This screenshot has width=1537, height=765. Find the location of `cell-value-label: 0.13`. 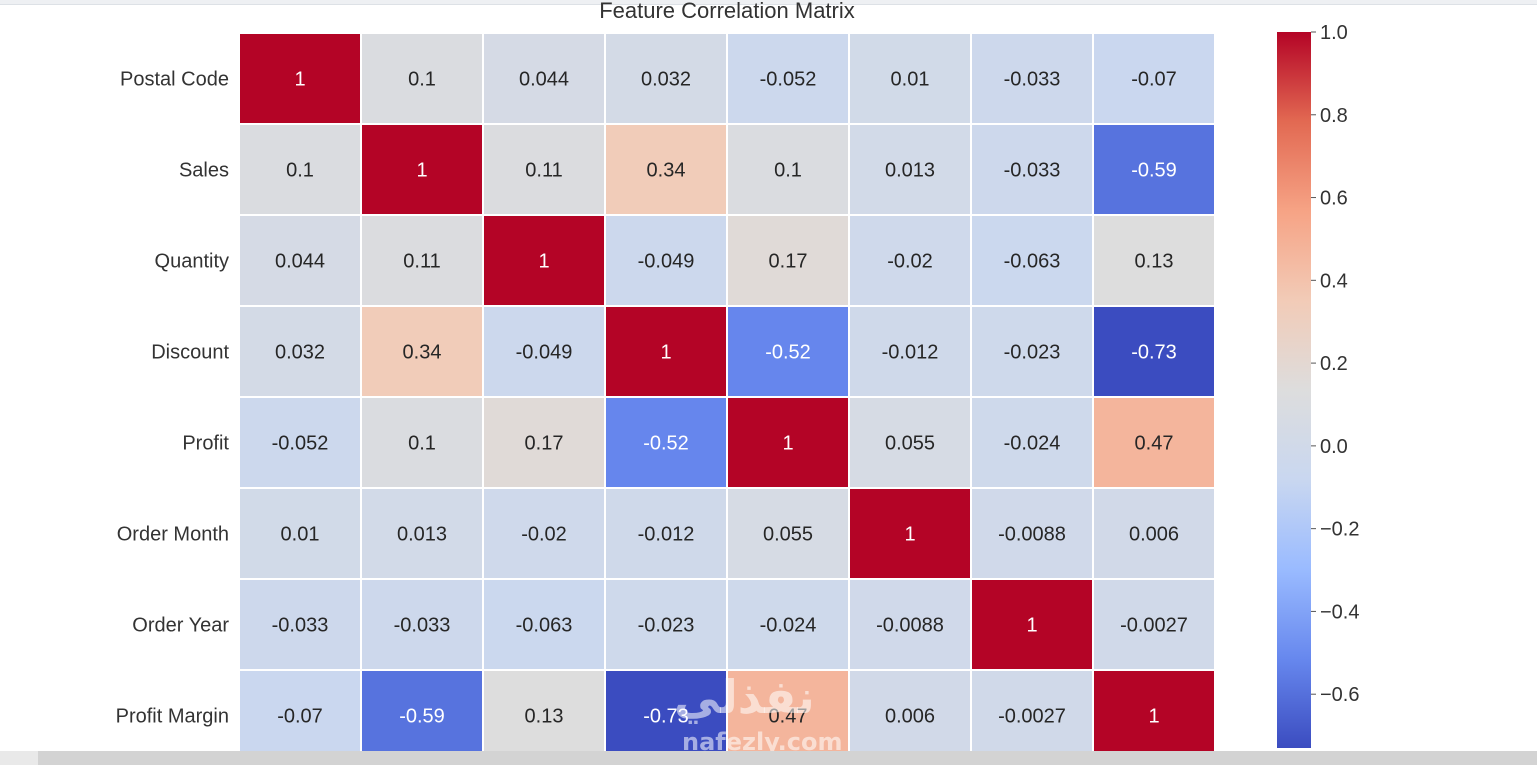

cell-value-label: 0.13 is located at coordinates (544, 717).